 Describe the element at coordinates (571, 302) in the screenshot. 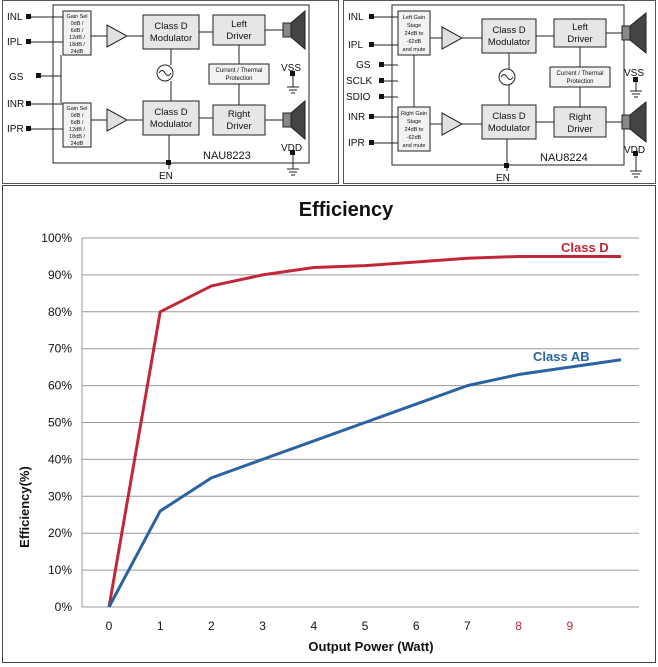

I see `series-labels: Class D Class AB` at that location.